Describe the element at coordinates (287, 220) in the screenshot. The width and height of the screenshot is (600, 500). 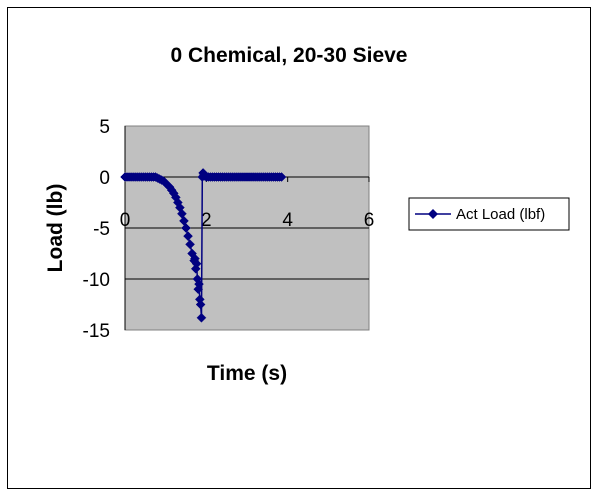
I see `x-tick-label-2: 4` at that location.